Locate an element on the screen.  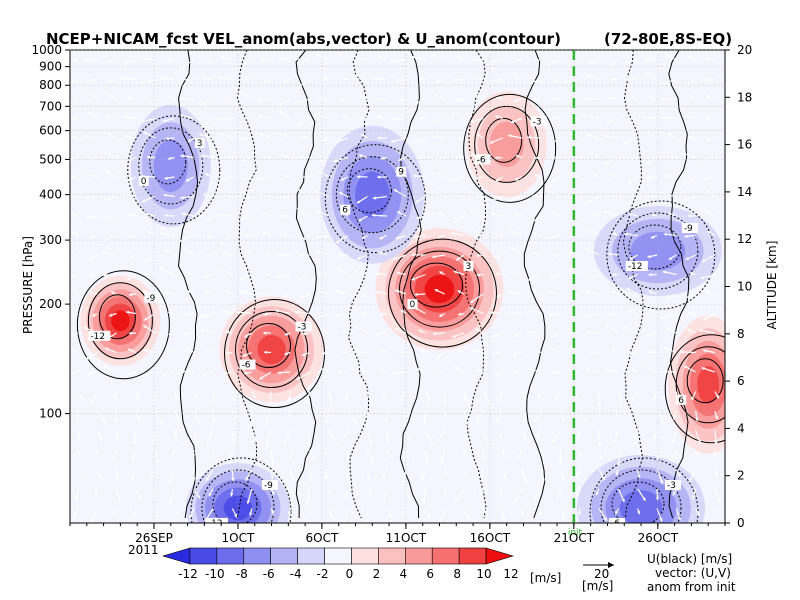
y-right-tick-label: 16 is located at coordinates (744, 145).